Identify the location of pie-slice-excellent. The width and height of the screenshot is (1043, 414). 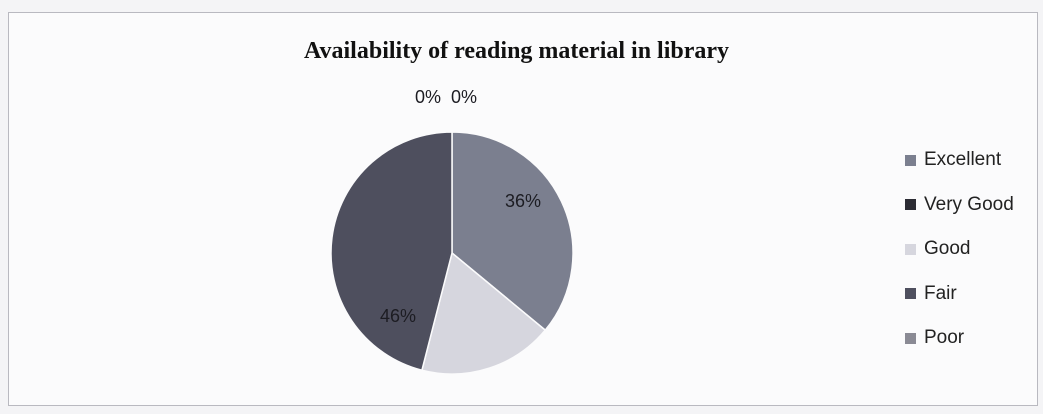
(512, 231).